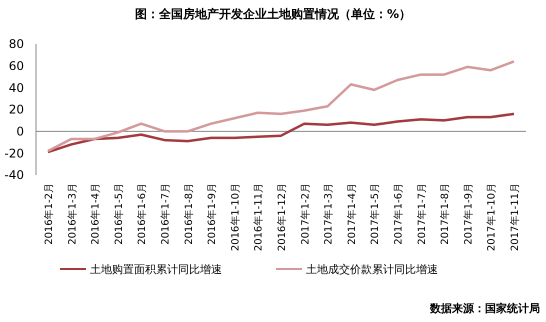 The width and height of the screenshot is (546, 322). What do you see at coordinates (188, 214) in the screenshot?
I see `x-tick-label: 2016年1-8月` at bounding box center [188, 214].